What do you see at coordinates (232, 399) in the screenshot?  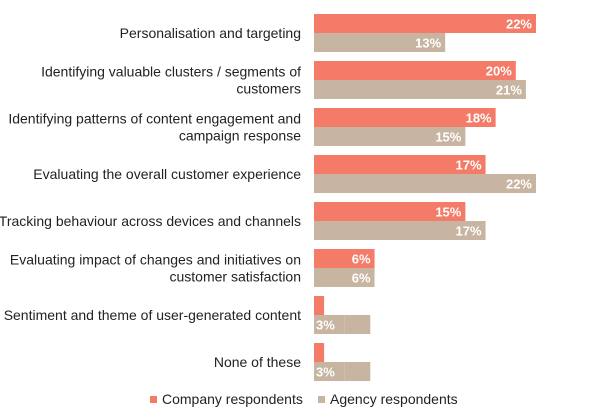 I see `legend-label-company: Company respondents` at bounding box center [232, 399].